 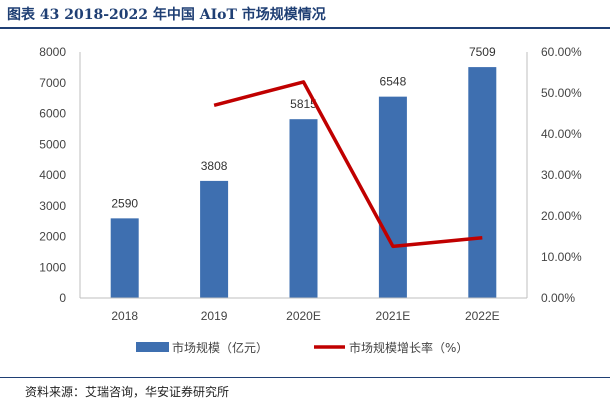 I want to click on bar-data-label: 2590, so click(x=124, y=203).